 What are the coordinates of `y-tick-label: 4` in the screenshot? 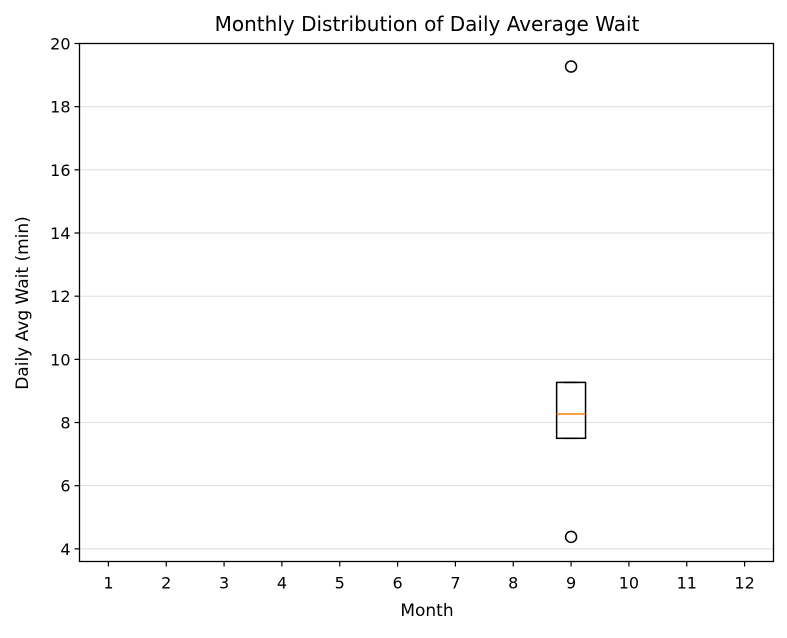 It's located at (65, 549).